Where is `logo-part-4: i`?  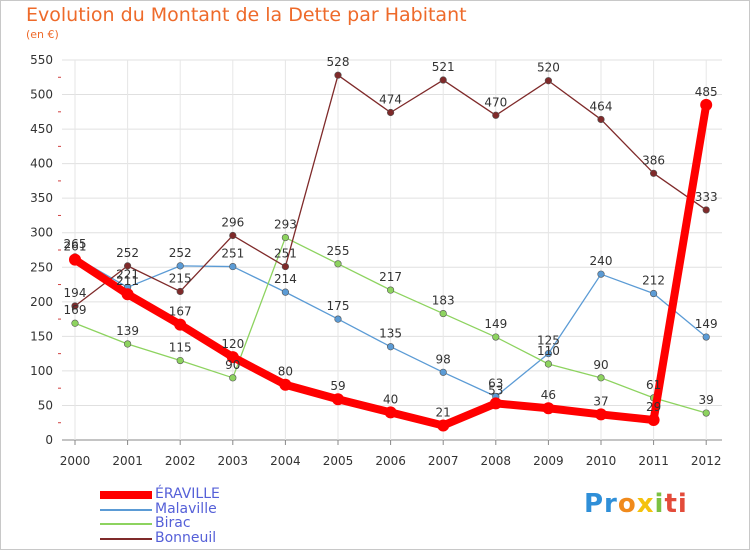 logo-part-4: i is located at coordinates (659, 504).